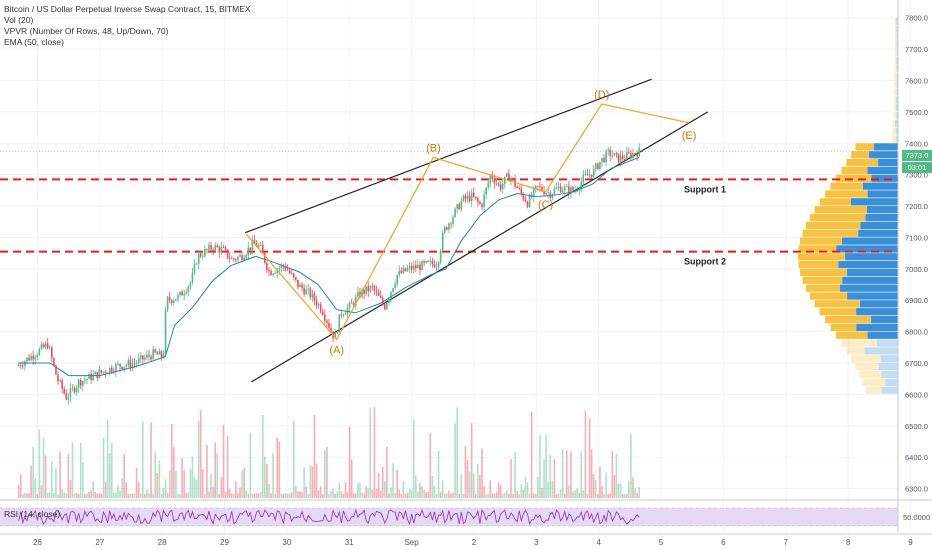 This screenshot has height=550, width=932. What do you see at coordinates (661, 542) in the screenshot?
I see `time-tick: 5` at bounding box center [661, 542].